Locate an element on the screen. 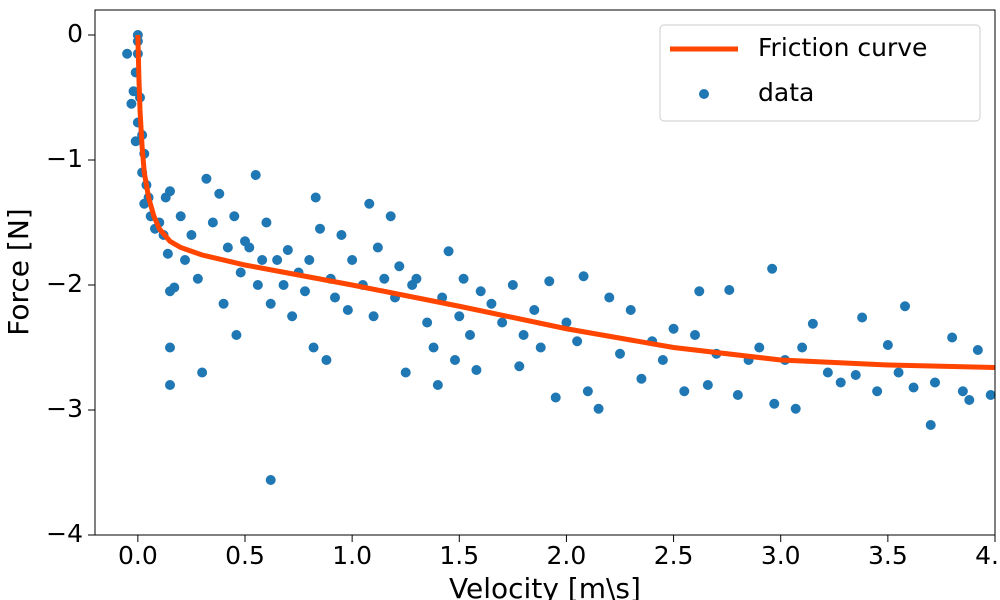  y-tick-label: −2 is located at coordinates (64, 283).